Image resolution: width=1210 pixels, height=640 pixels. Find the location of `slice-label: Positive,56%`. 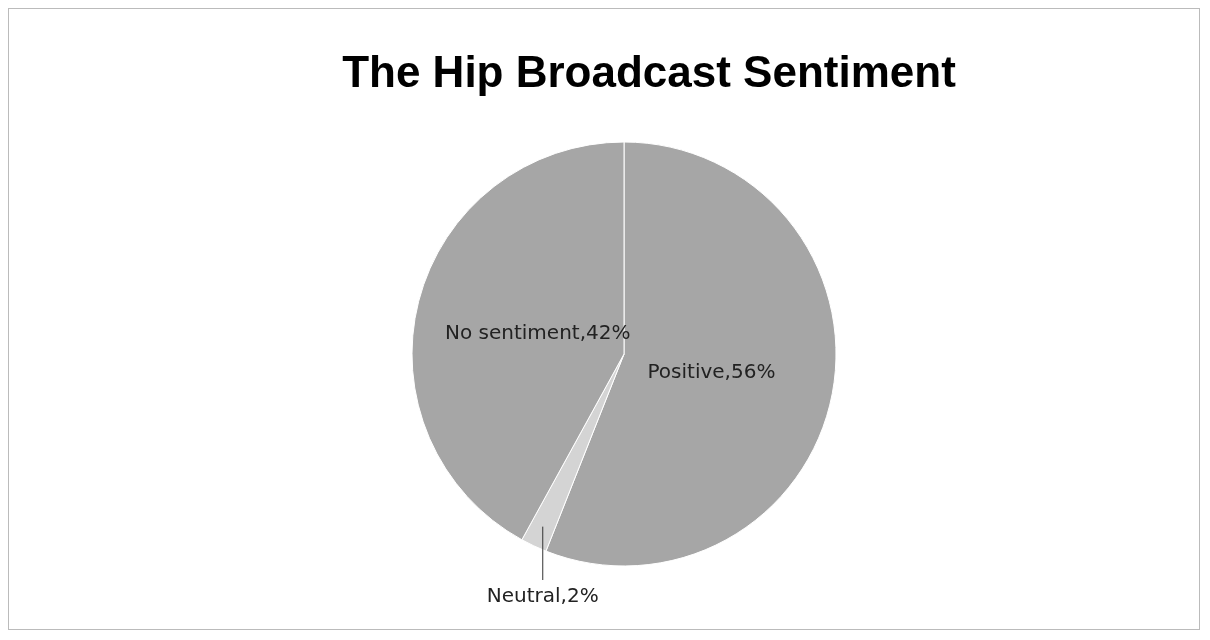

slice-label: Positive,56% is located at coordinates (711, 370).